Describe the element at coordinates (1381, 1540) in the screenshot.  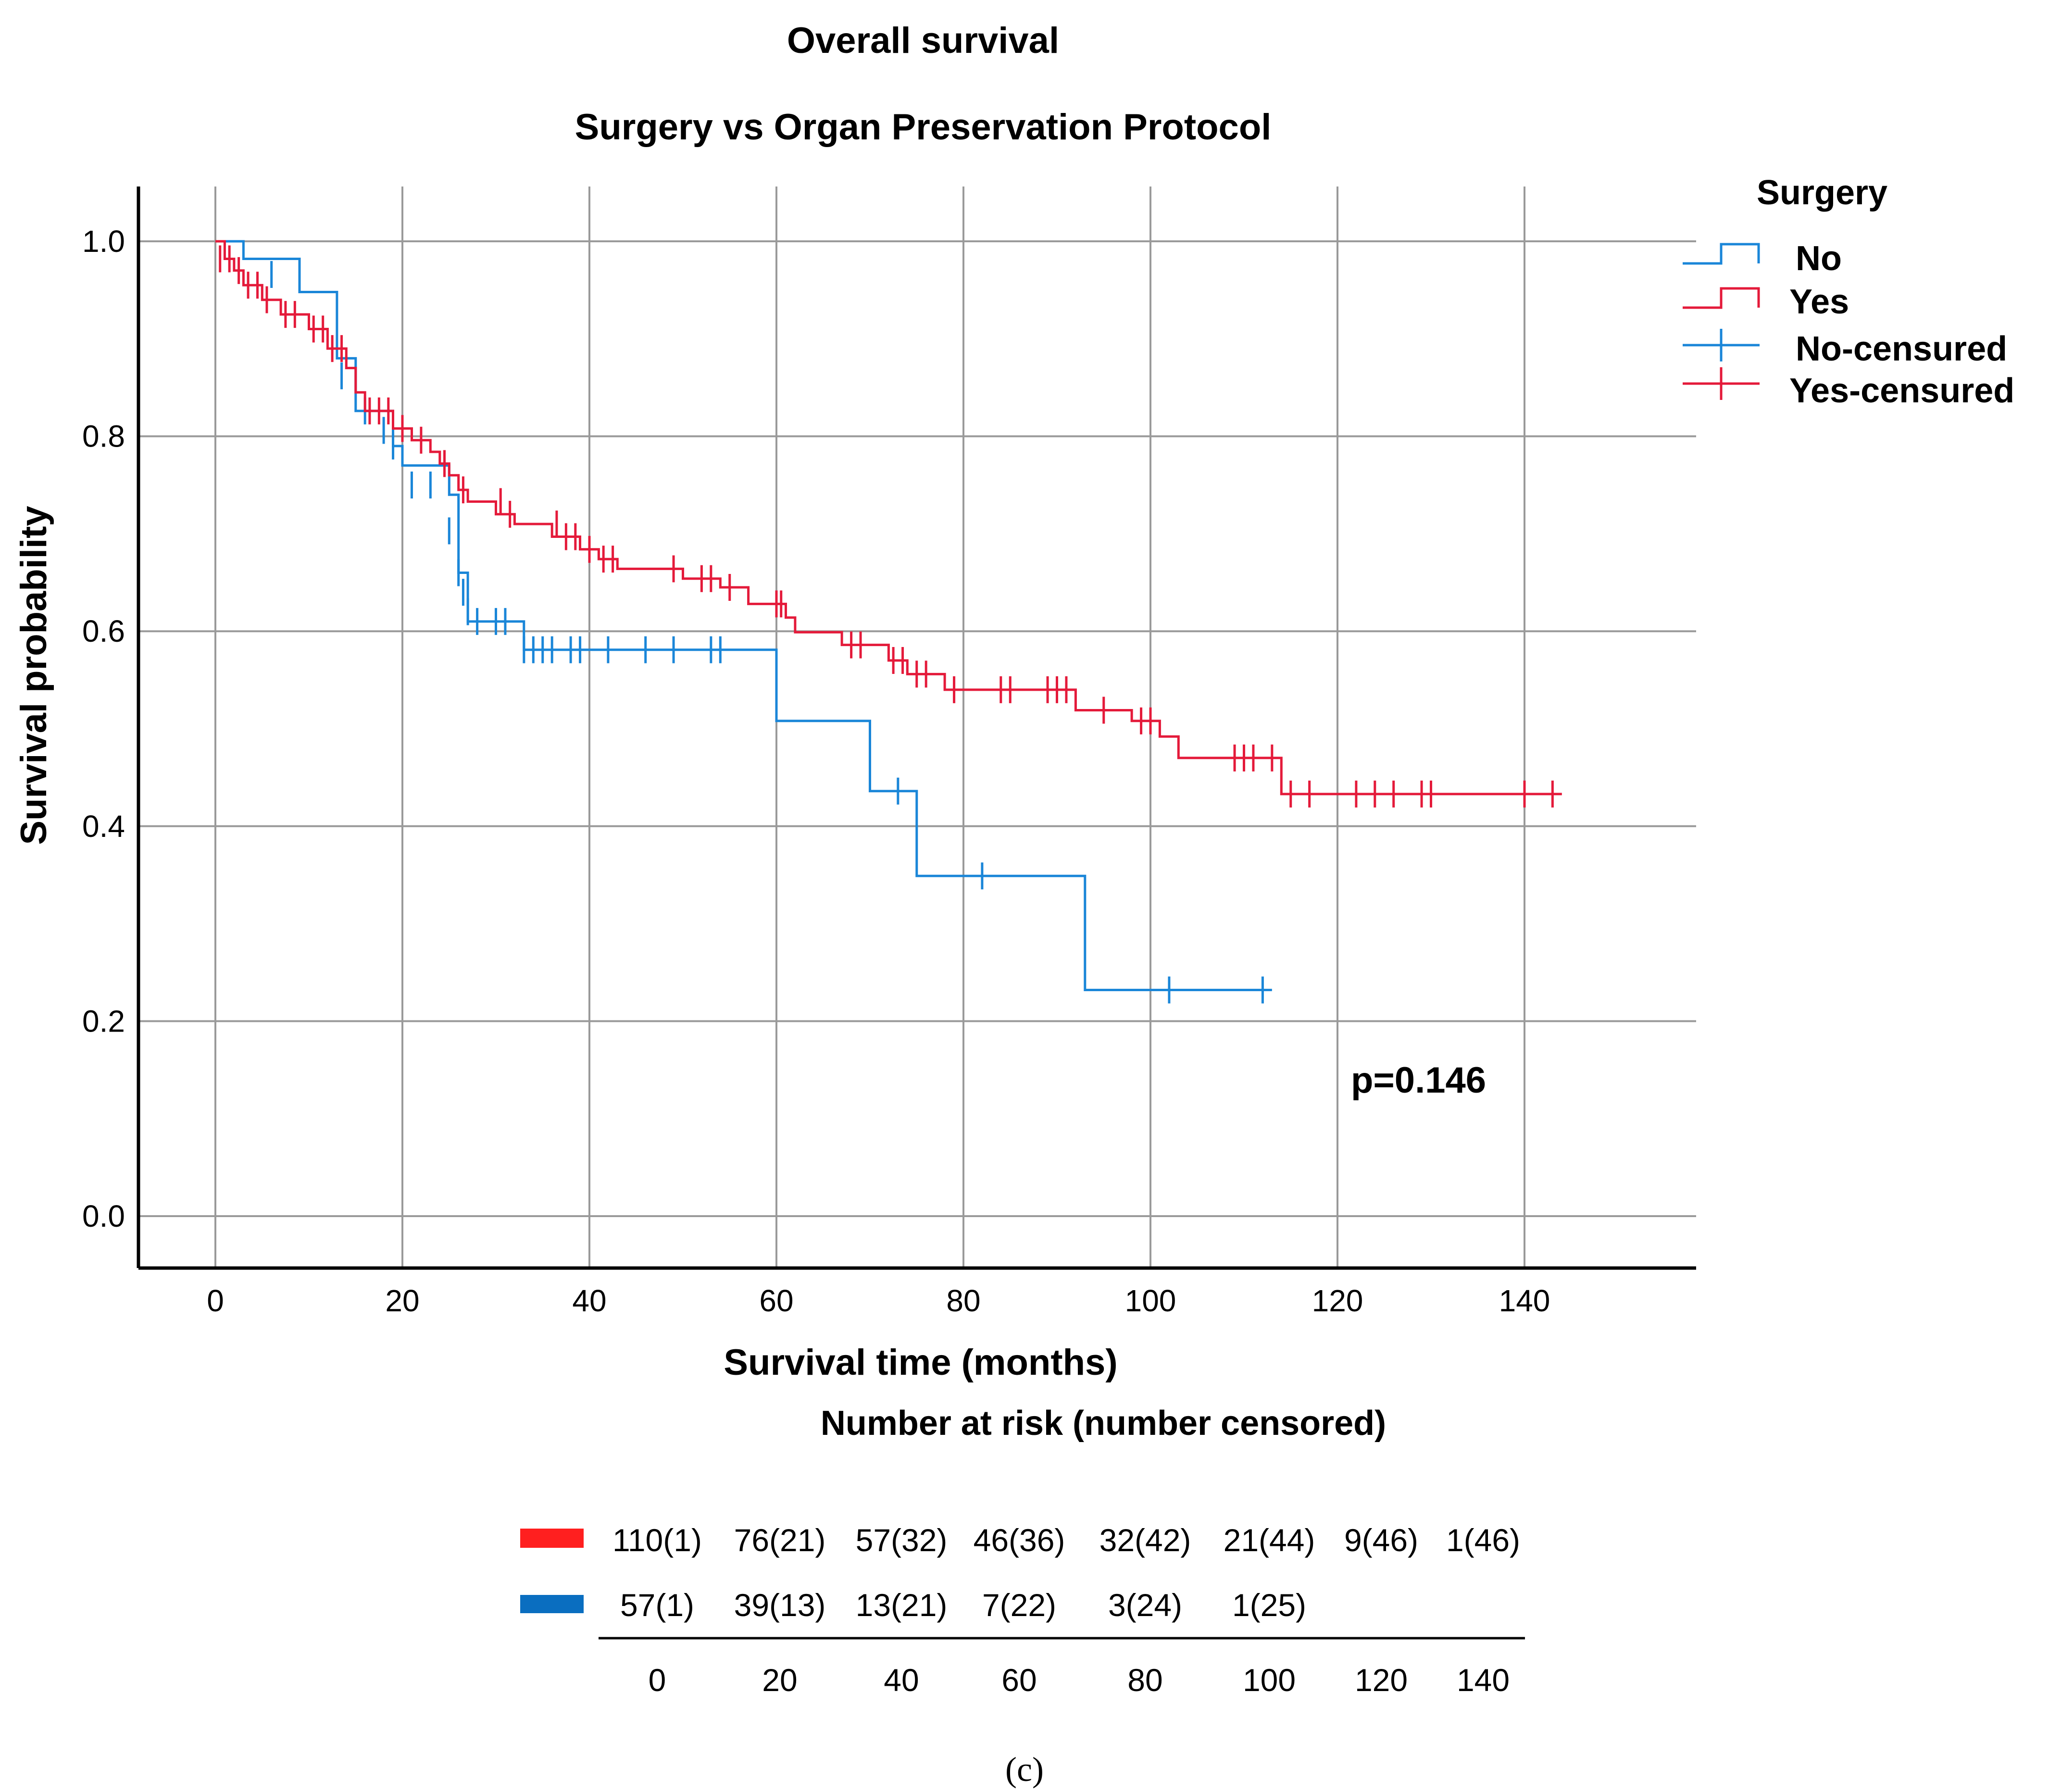
I see `risk-cell-yes: 9(46)` at that location.